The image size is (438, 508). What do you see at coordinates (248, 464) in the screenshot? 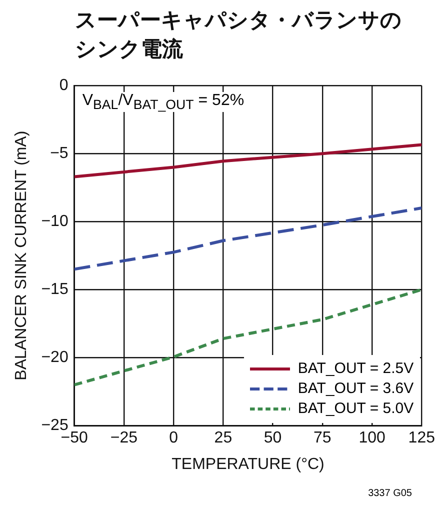
I see `x-axis-title: TEMPERATURE (°C)` at bounding box center [248, 464].